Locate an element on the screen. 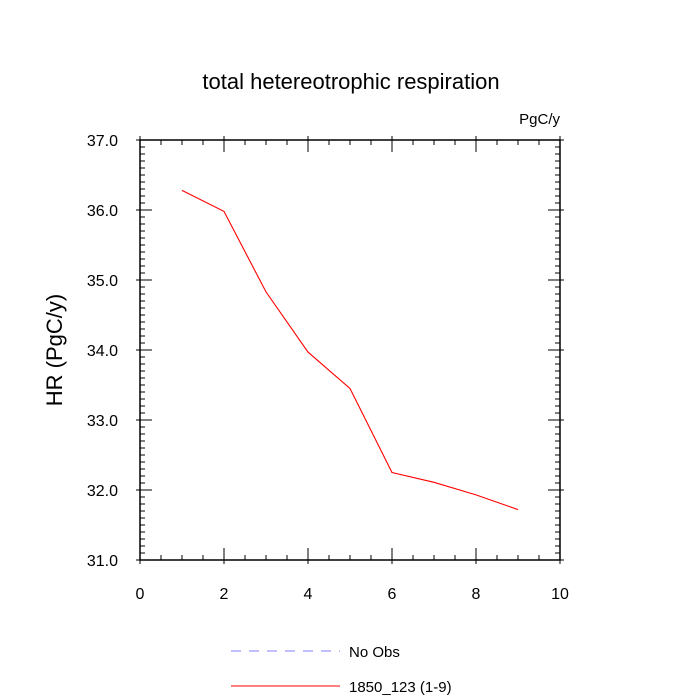 This screenshot has width=700, height=700. legend-label: 1850_123 (1-9) is located at coordinates (400, 687).